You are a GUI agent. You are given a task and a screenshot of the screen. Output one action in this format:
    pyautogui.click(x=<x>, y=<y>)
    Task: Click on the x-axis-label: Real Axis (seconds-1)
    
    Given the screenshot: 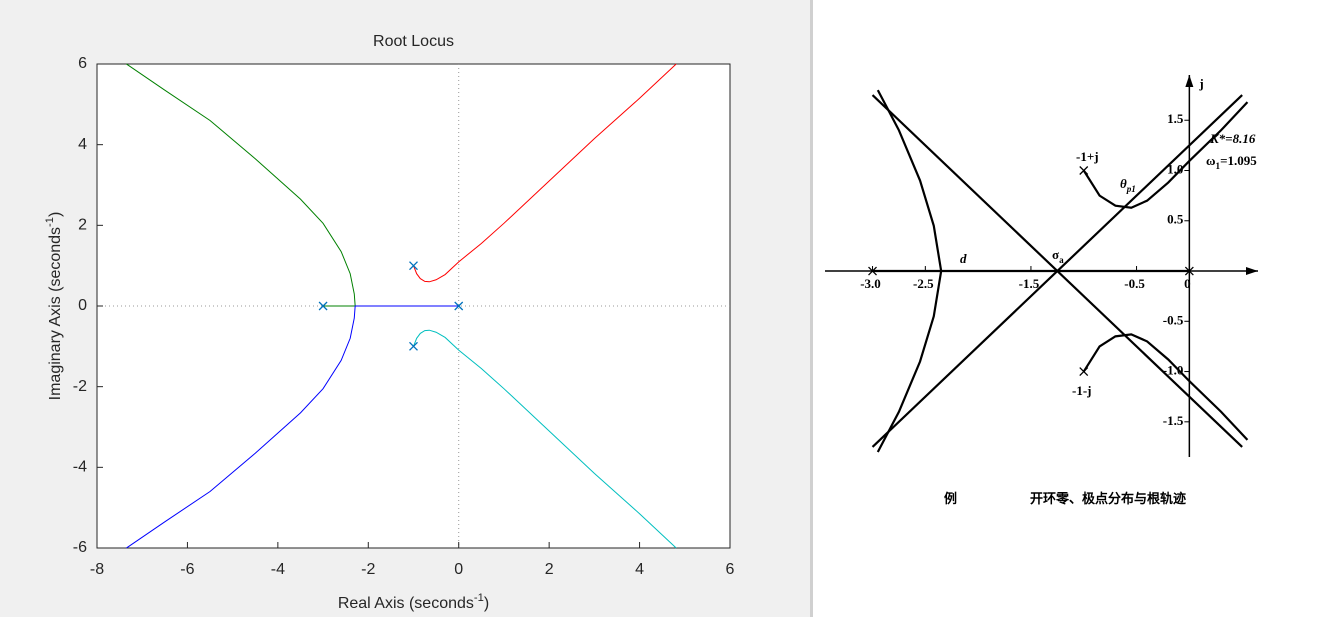 What is the action you would take?
    pyautogui.click(x=413, y=602)
    